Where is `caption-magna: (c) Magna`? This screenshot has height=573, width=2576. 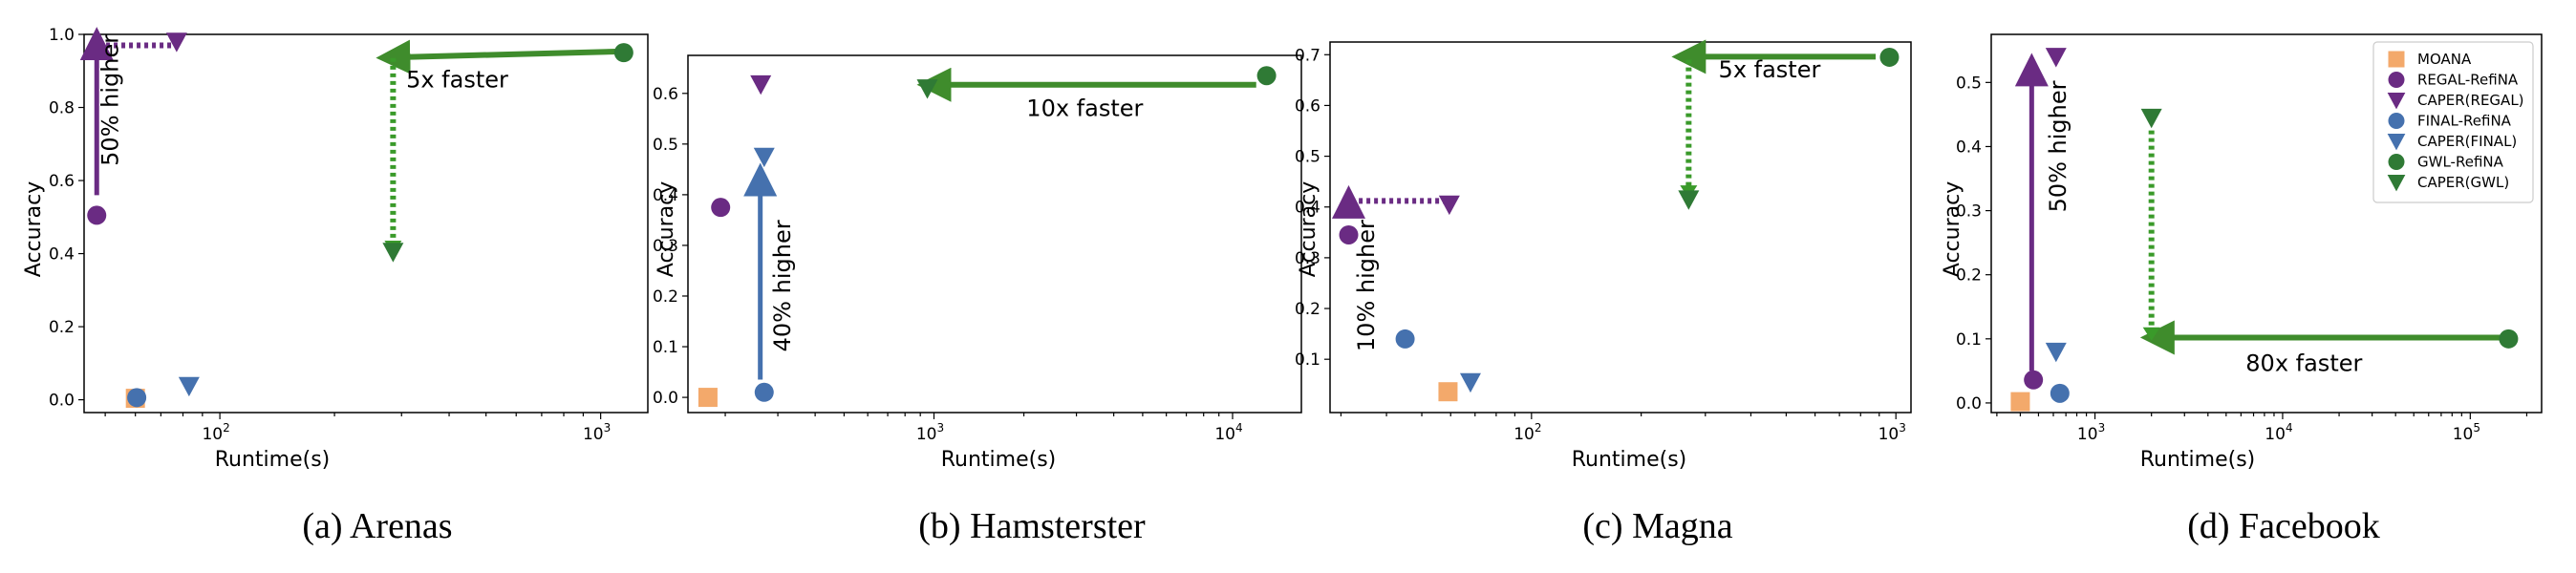 caption-magna: (c) Magna is located at coordinates (1657, 526).